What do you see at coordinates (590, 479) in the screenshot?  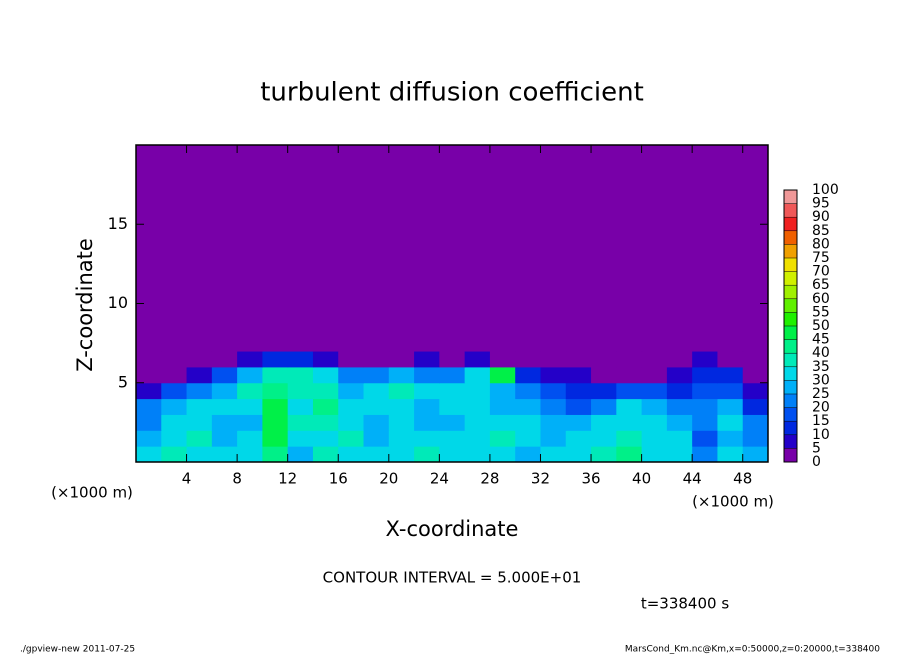 I see `x-tick-label: 36` at bounding box center [590, 479].